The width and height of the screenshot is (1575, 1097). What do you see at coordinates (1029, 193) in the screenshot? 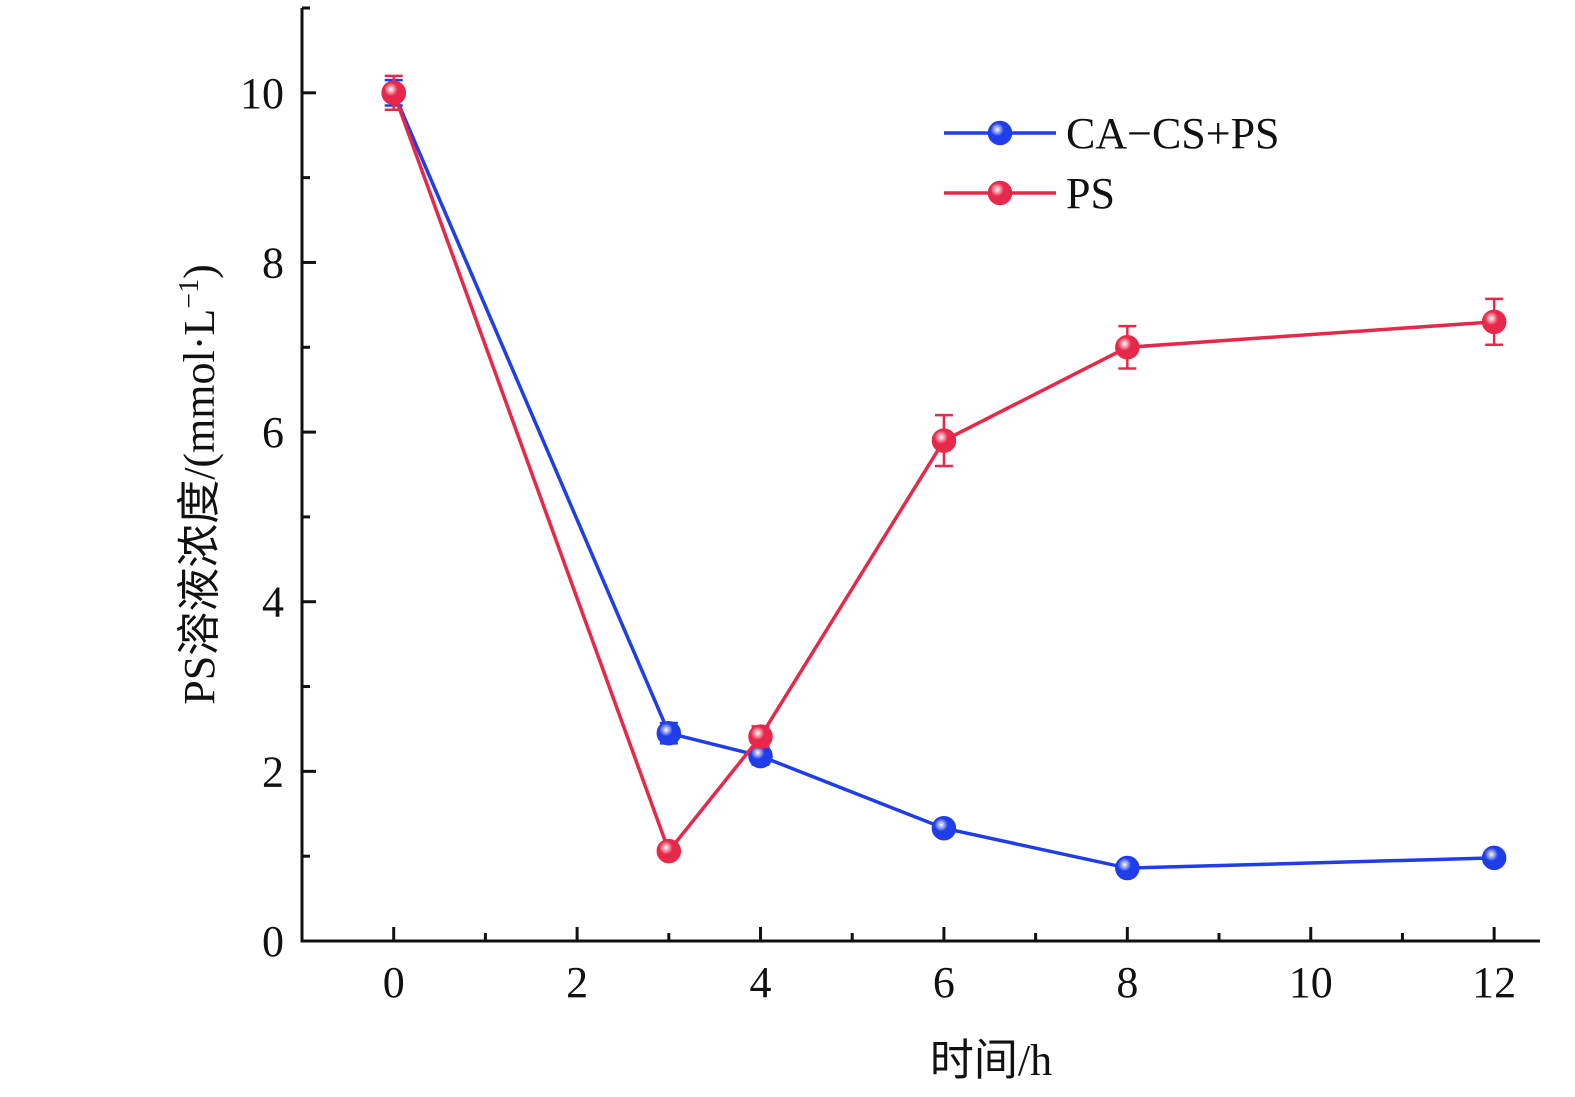
I see `legend-item: PS` at bounding box center [1029, 193].